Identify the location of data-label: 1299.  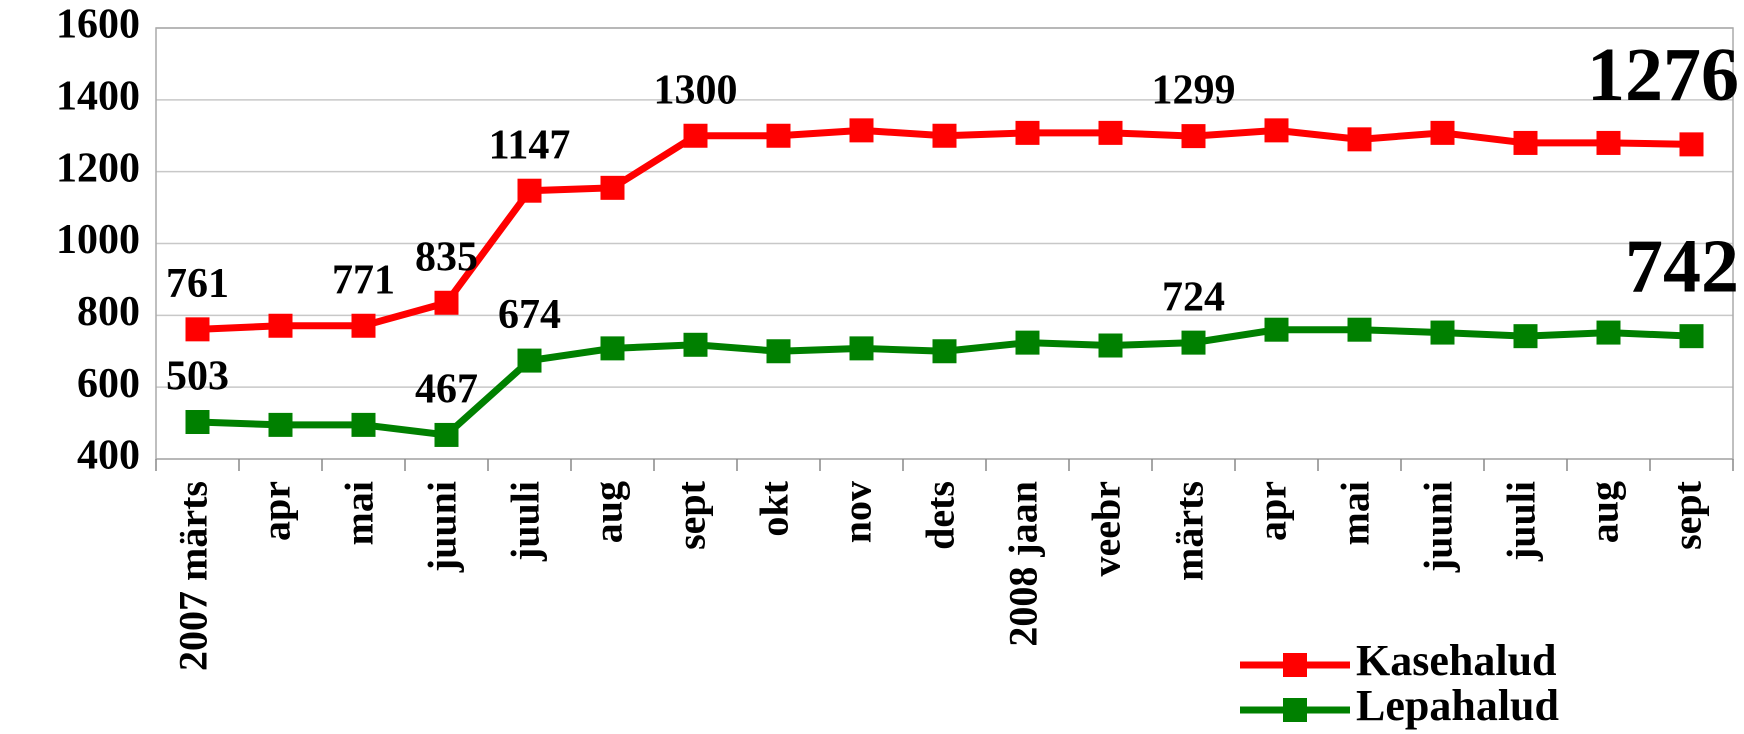
(1194, 91).